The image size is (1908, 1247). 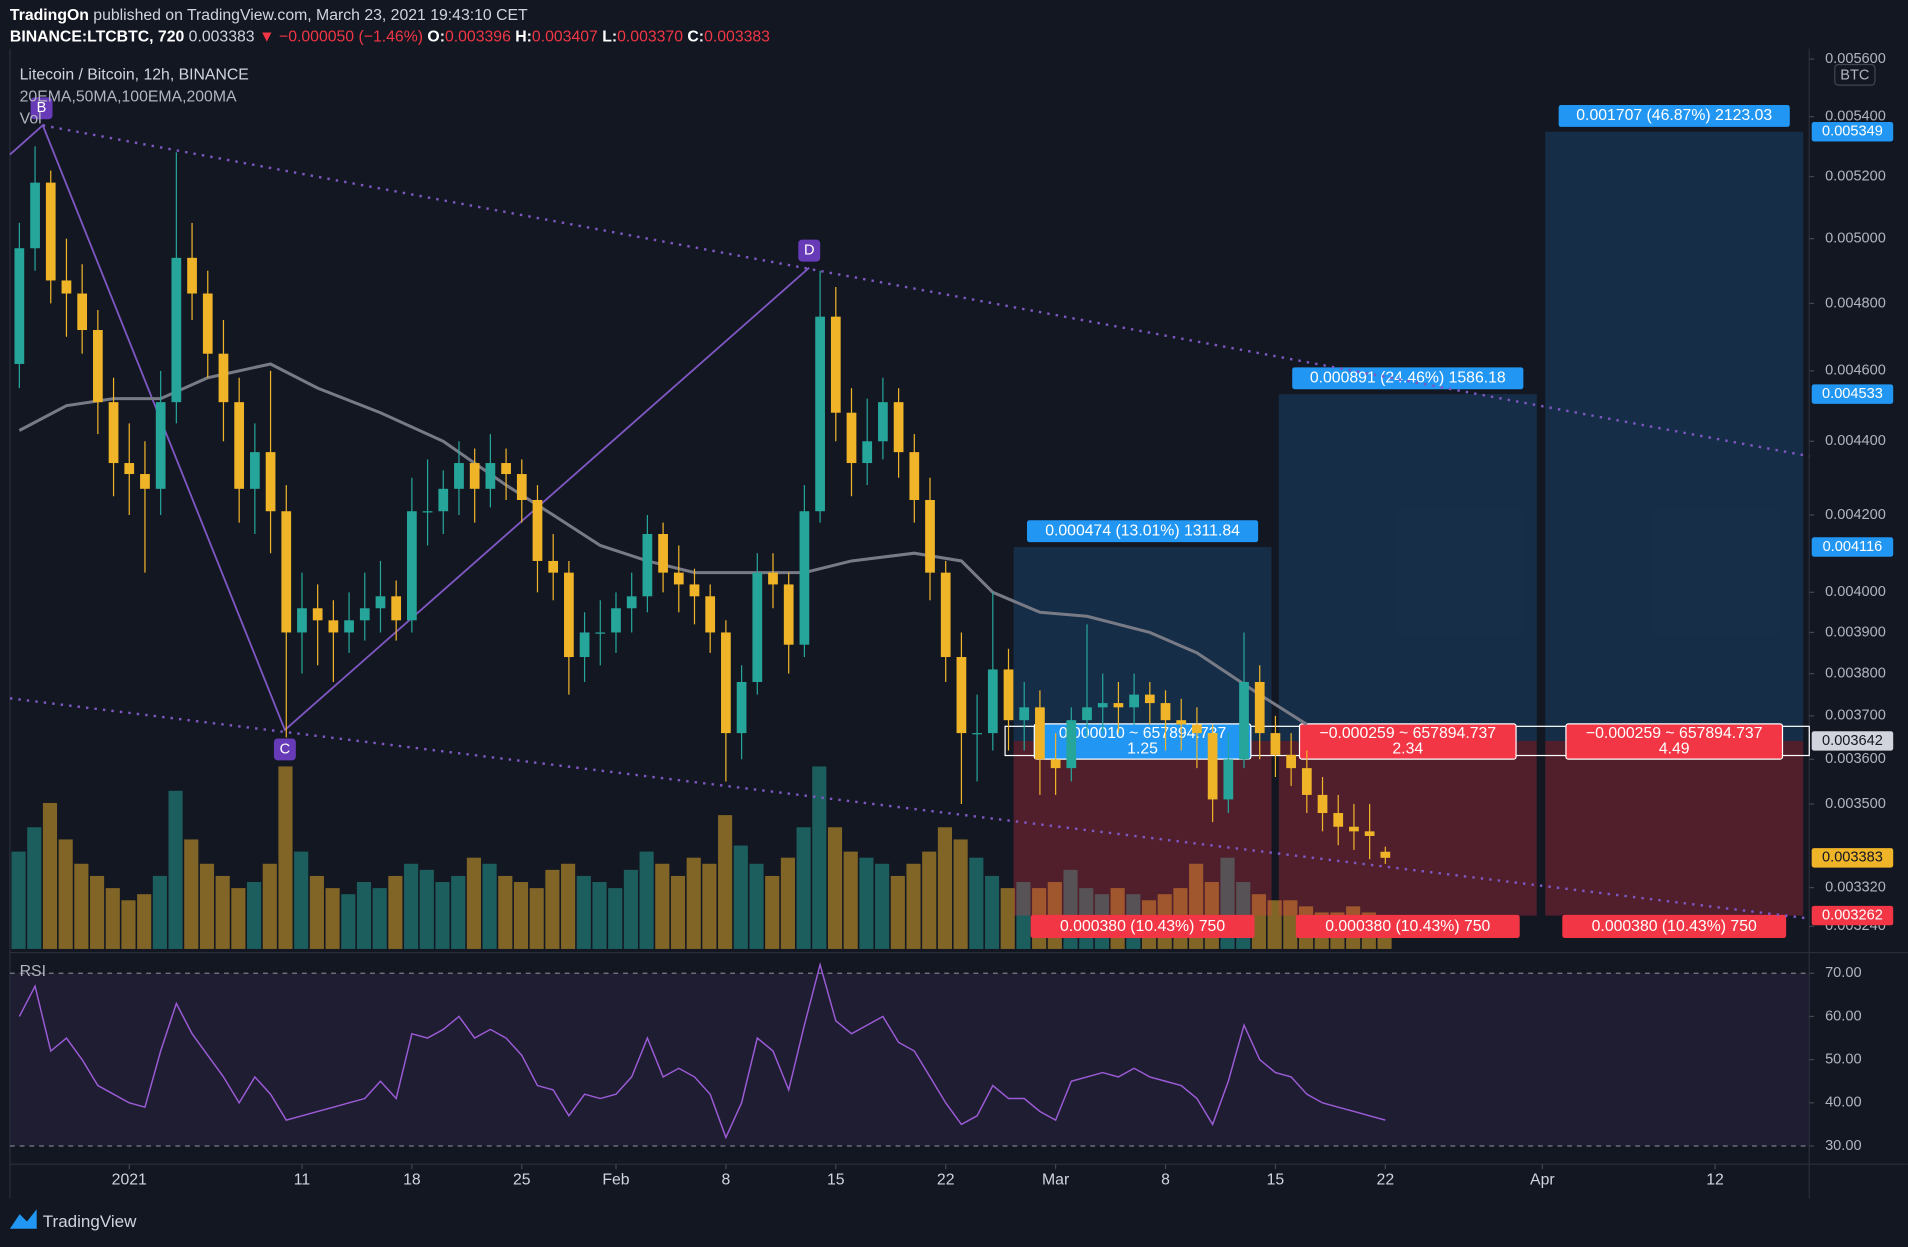 I want to click on y-tick-label: 0.003800, so click(x=1855, y=673).